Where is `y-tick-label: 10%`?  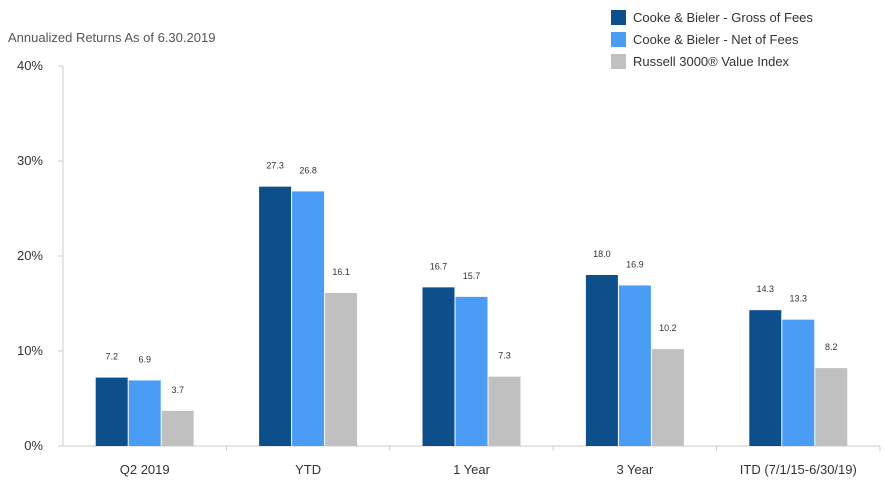 y-tick-label: 10% is located at coordinates (30, 350).